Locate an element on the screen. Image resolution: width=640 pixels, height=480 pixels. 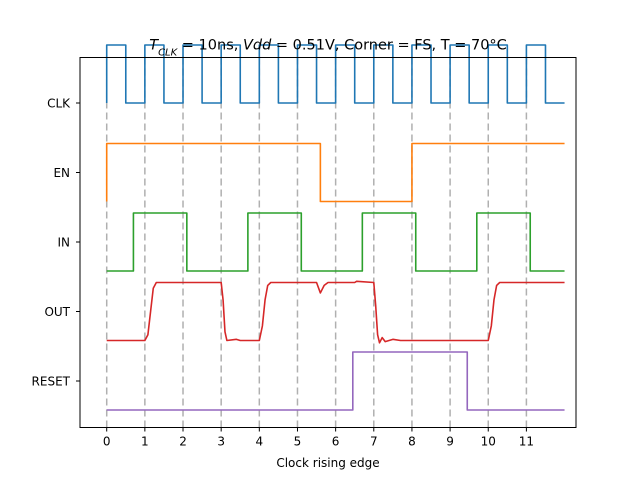
x-tick-label-0: 0 is located at coordinates (107, 442).